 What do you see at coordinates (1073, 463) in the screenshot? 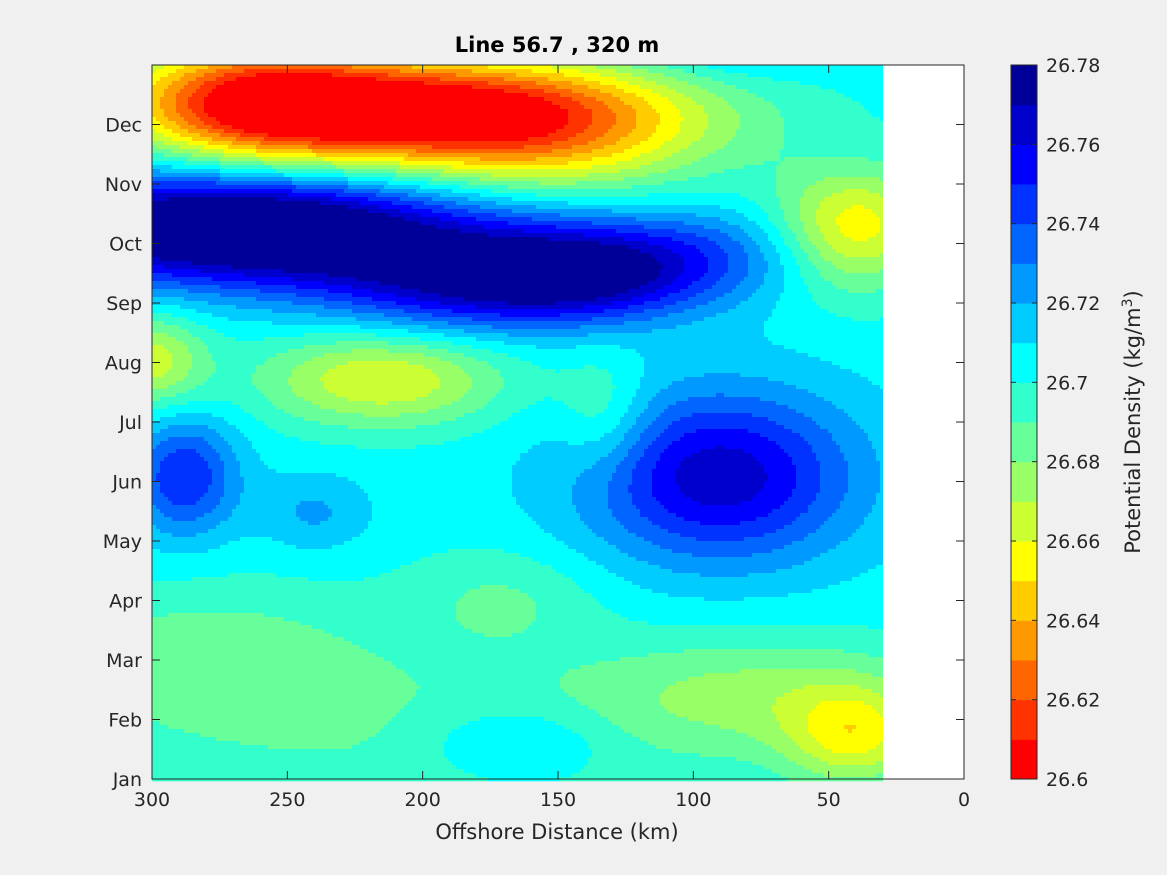
I see `colorbar-tick-label: 26.68` at bounding box center [1073, 463].